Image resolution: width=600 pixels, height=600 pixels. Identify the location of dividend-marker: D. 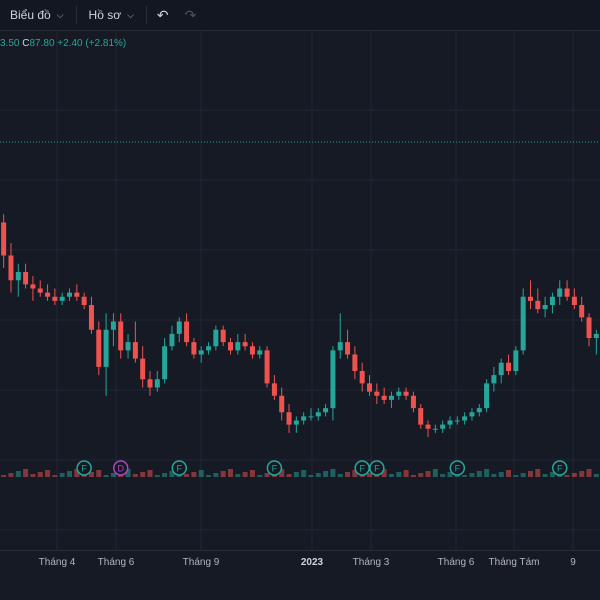
(120, 468).